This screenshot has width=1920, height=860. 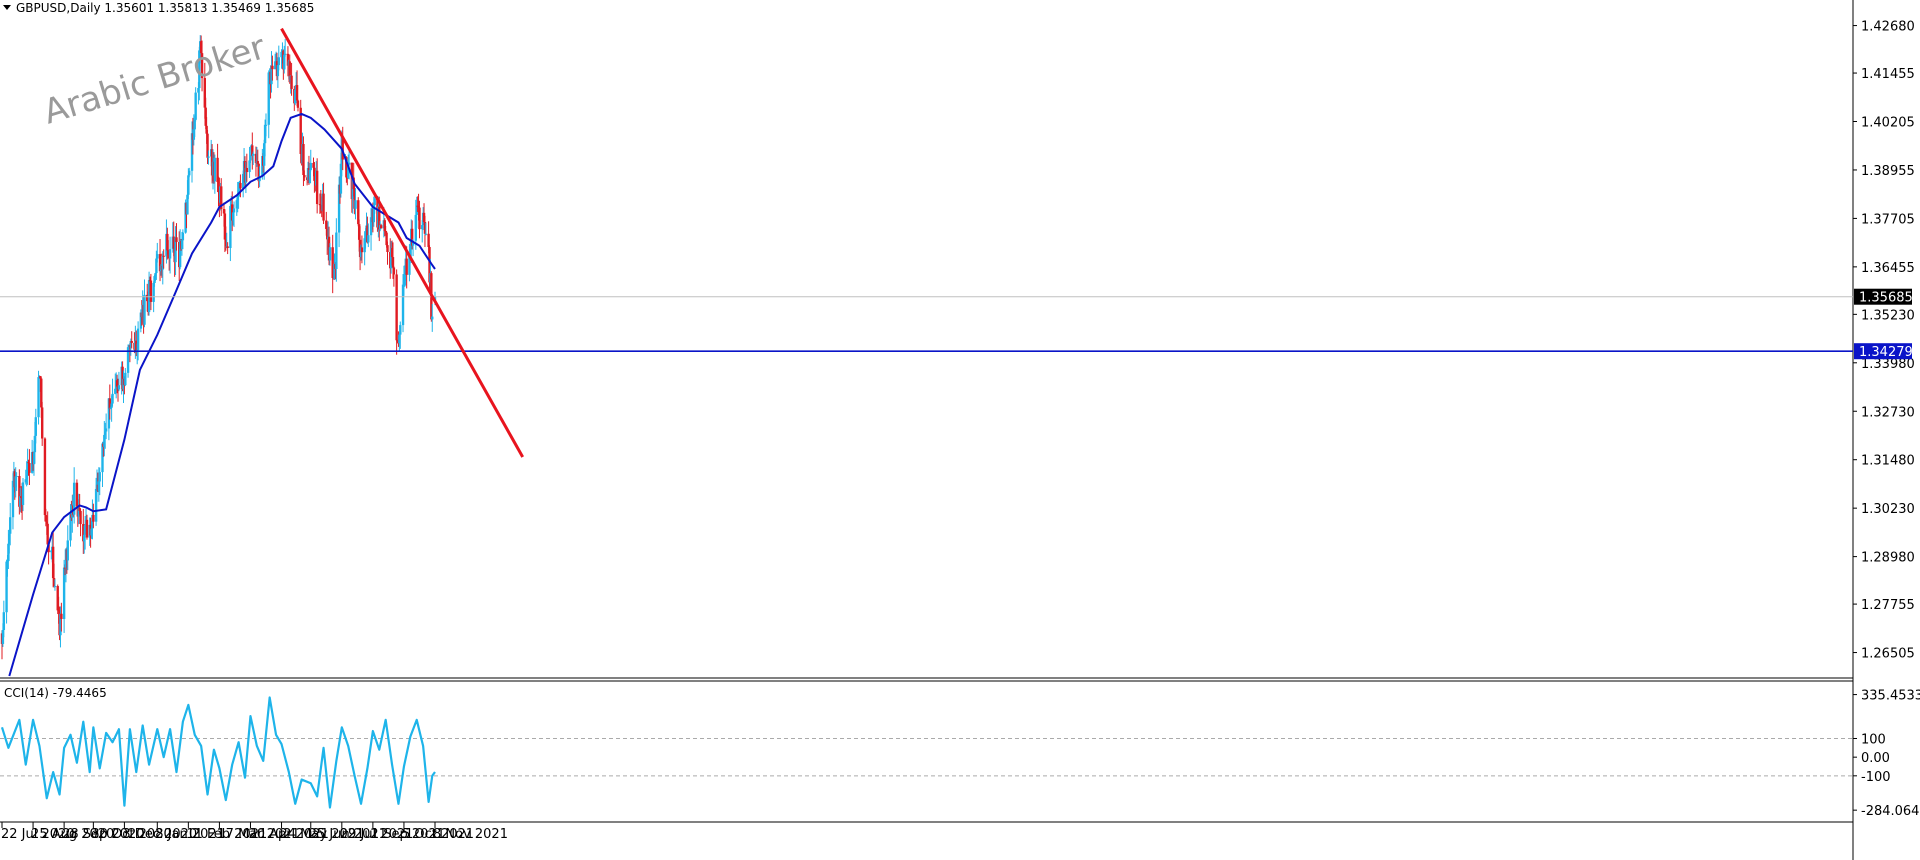 What do you see at coordinates (1876, 777) in the screenshot?
I see `cci-tick-label: -100` at bounding box center [1876, 777].